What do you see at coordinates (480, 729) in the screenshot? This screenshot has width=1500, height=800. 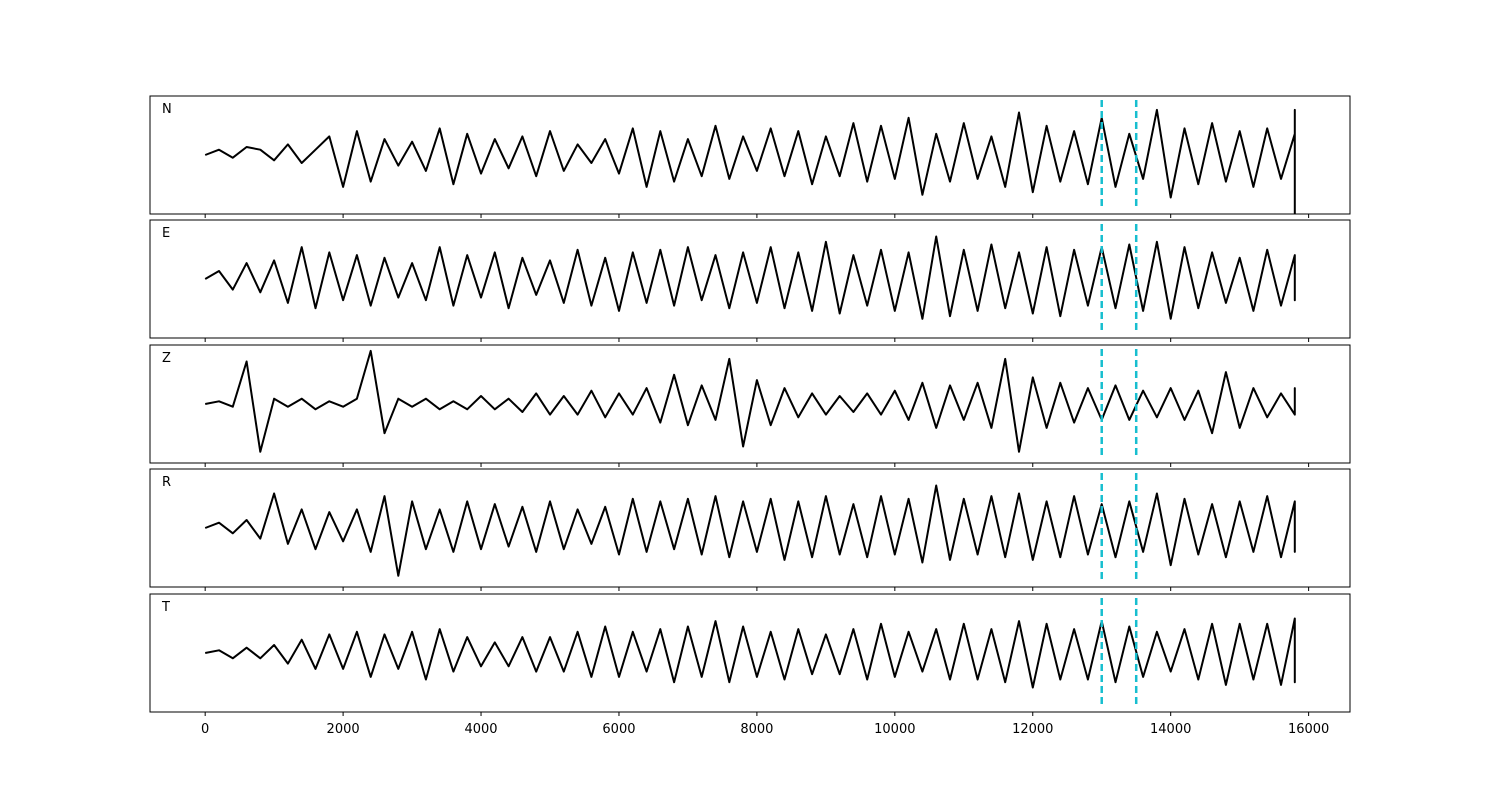 I see `x-tick-label: 4000` at bounding box center [480, 729].